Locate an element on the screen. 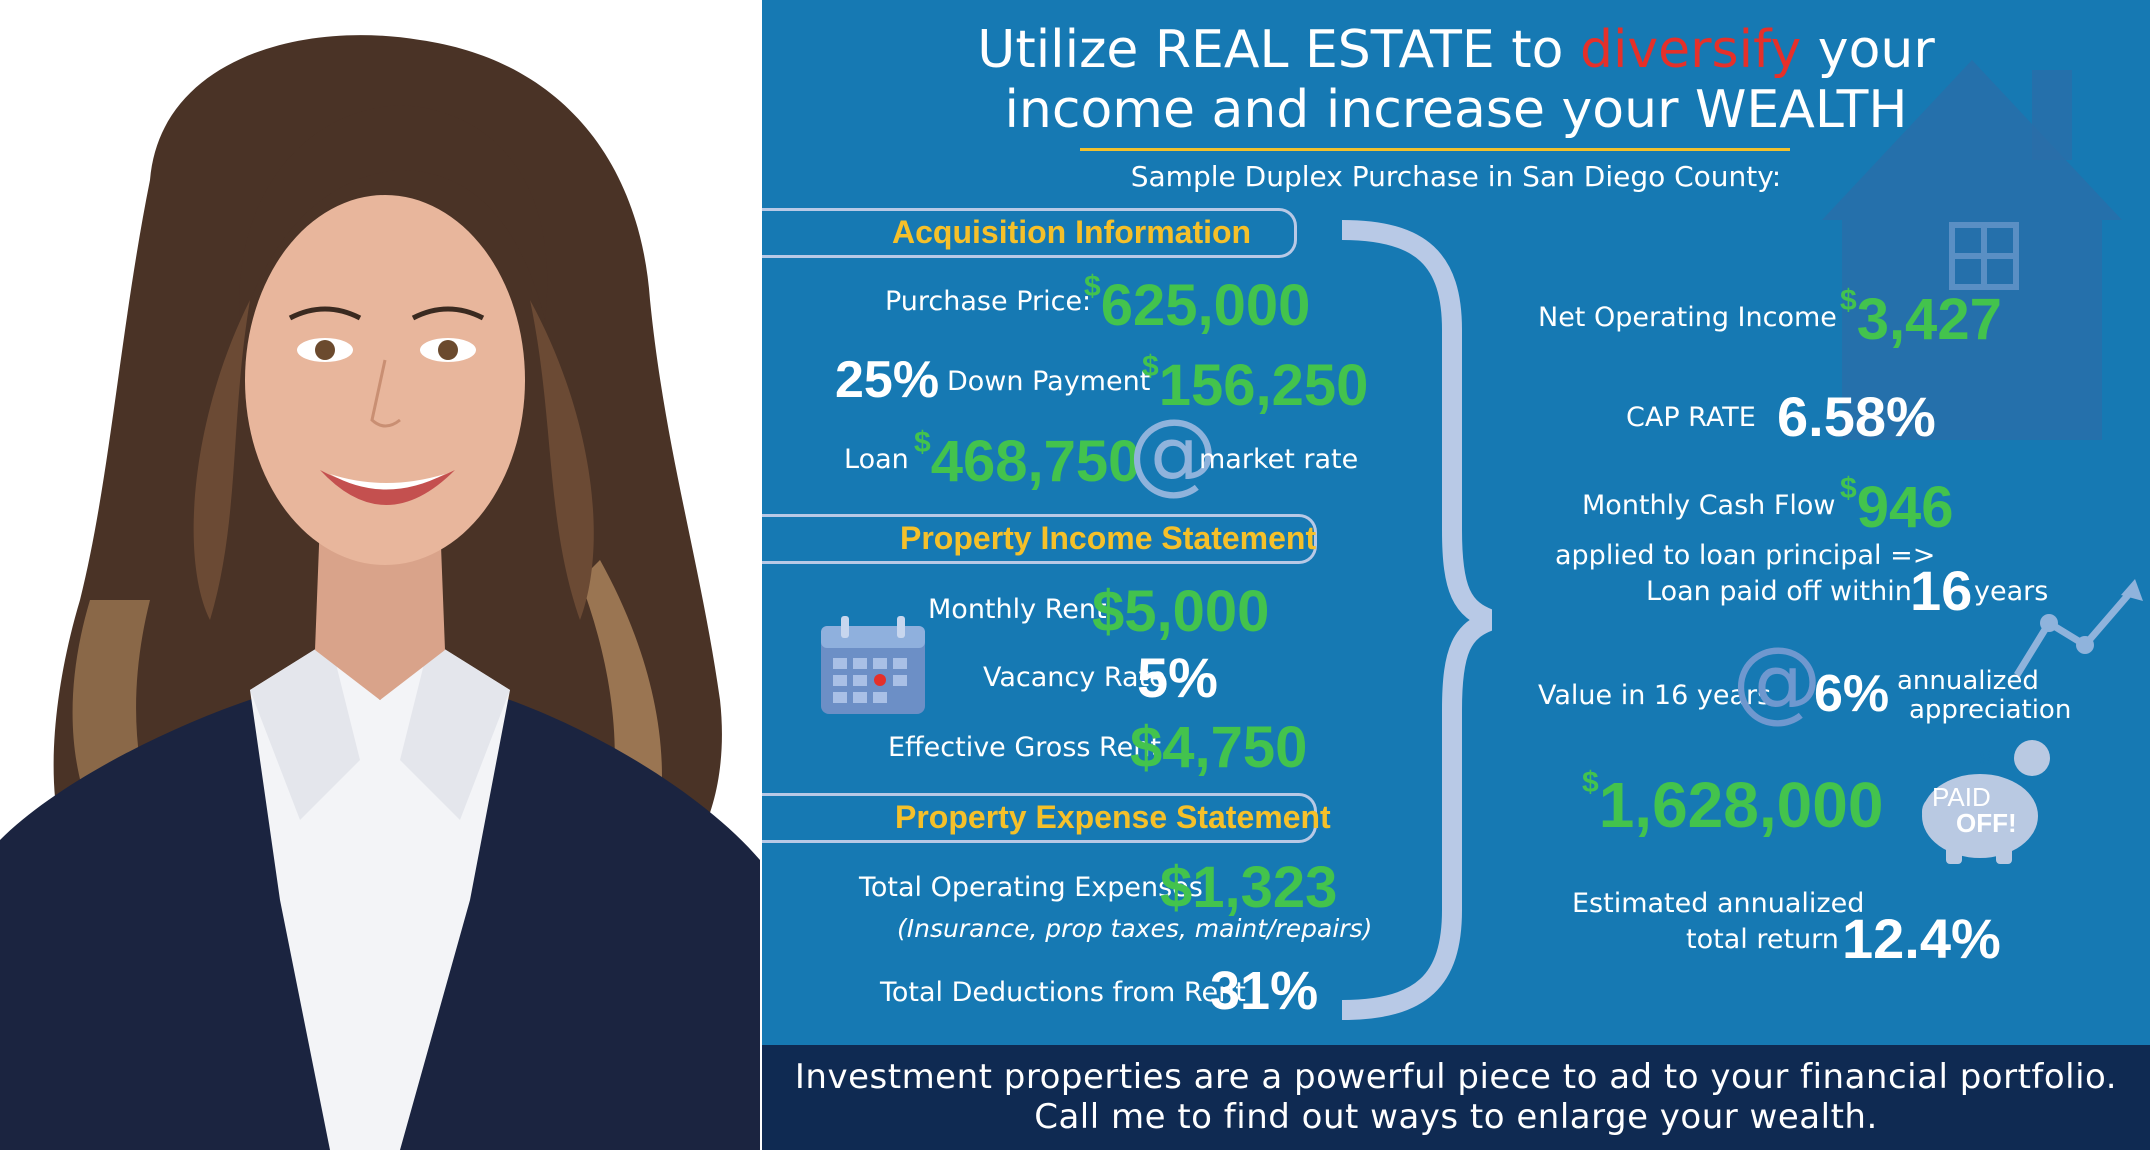 Image resolution: width=2150 pixels, height=1150 pixels. future-value-label: Value in 16 years is located at coordinates (1655, 695).